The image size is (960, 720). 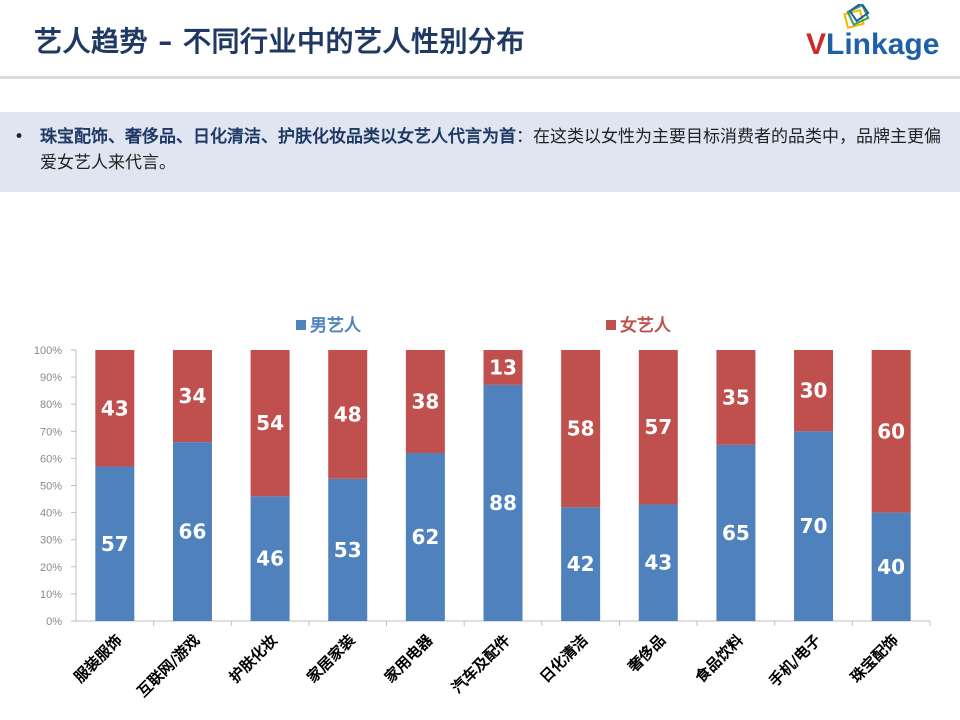 What do you see at coordinates (646, 325) in the screenshot?
I see `legend-label: 女艺人` at bounding box center [646, 325].